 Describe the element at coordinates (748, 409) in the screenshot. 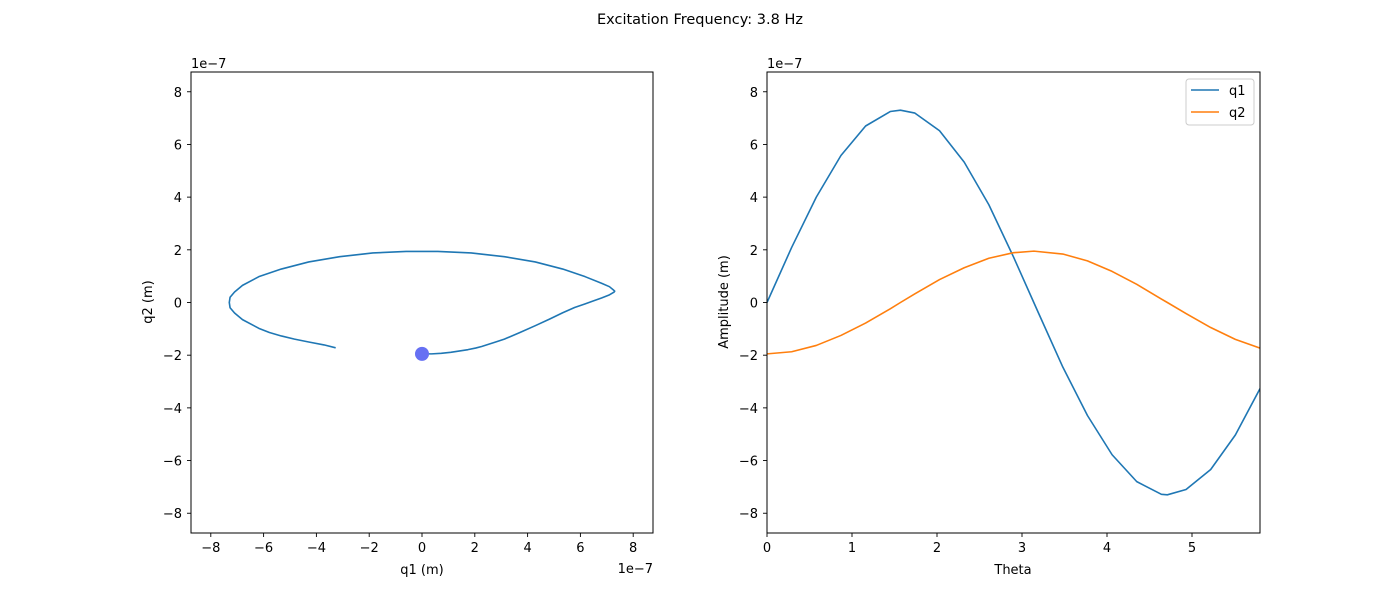

I see `time-plot-y-tick-label: −4` at that location.